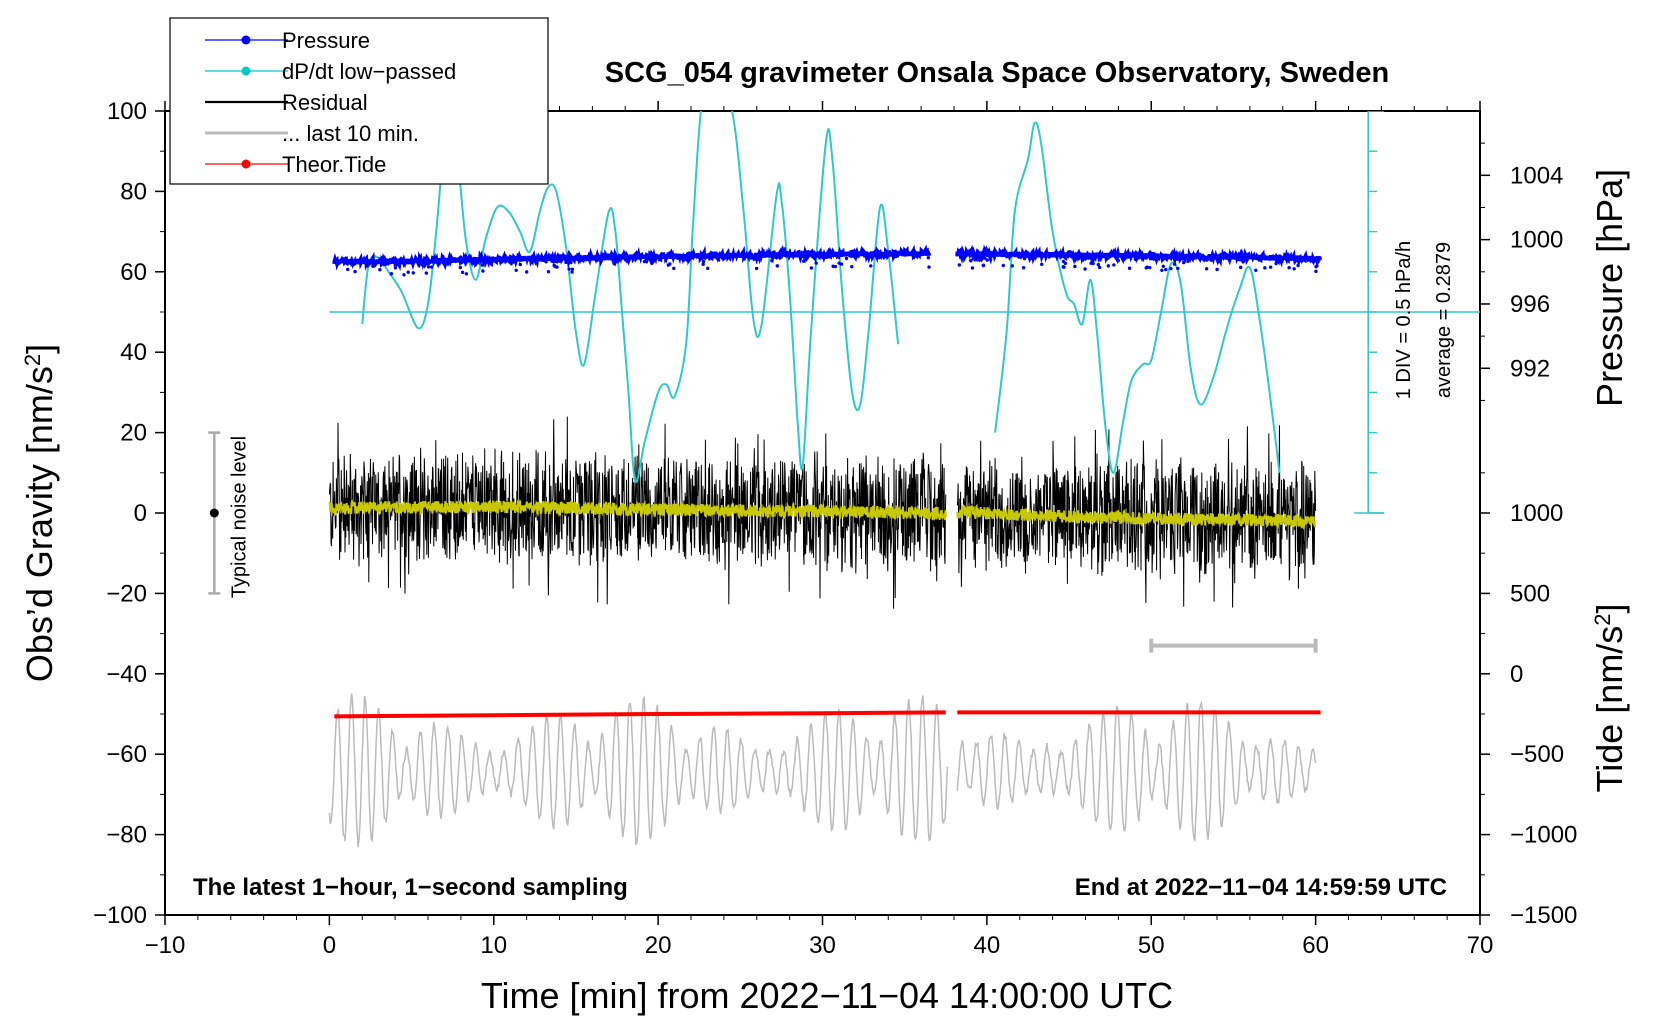 This screenshot has height=1020, width=1660. What do you see at coordinates (1609, 709) in the screenshot?
I see `tide-axis-label-text: Tide [nm/s` at bounding box center [1609, 709].